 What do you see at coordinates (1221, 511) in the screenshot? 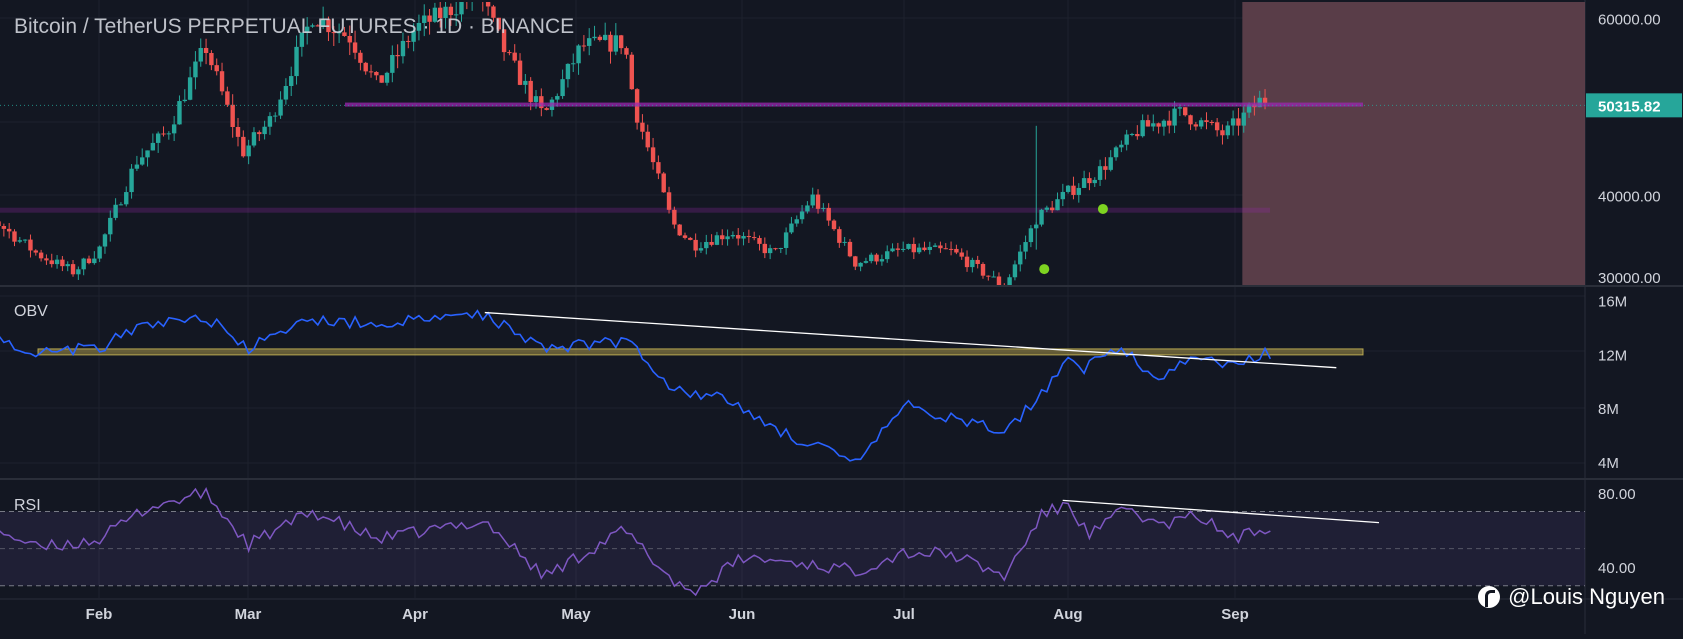
I see `rsi-trendline` at bounding box center [1221, 511].